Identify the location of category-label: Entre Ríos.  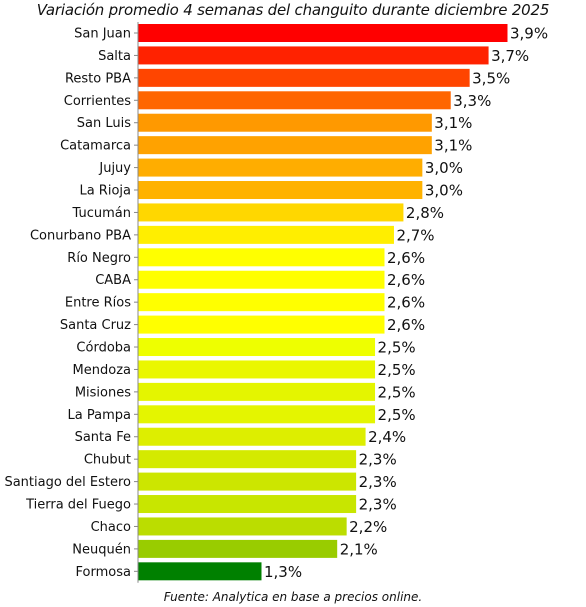
(98, 303).